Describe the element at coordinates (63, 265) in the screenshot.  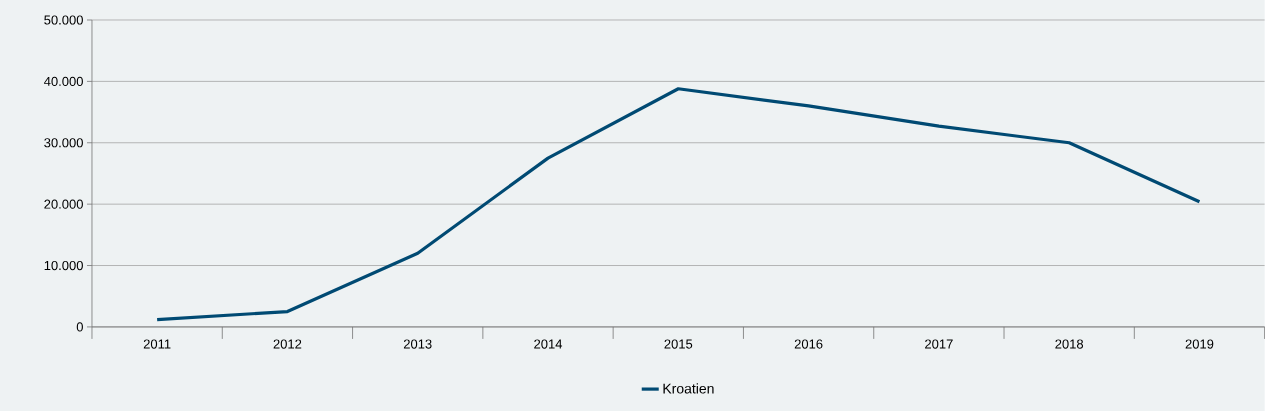
I see `y-tick-label: 10.000` at that location.